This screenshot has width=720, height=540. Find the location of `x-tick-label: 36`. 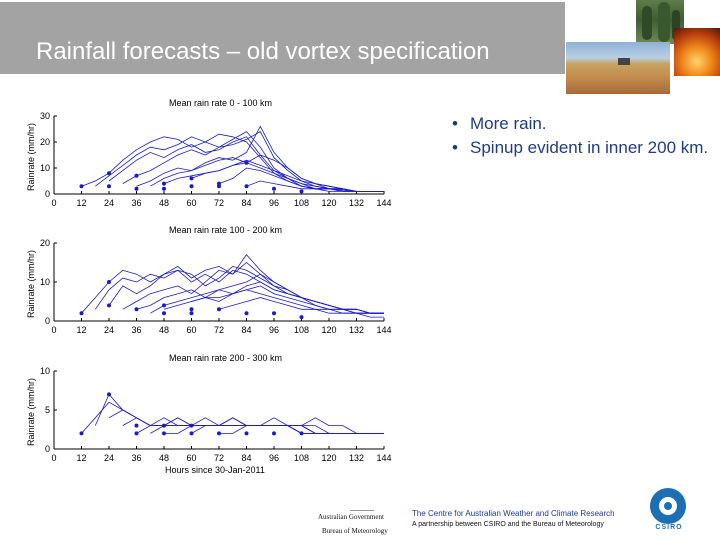

x-tick-label: 36 is located at coordinates (136, 458).